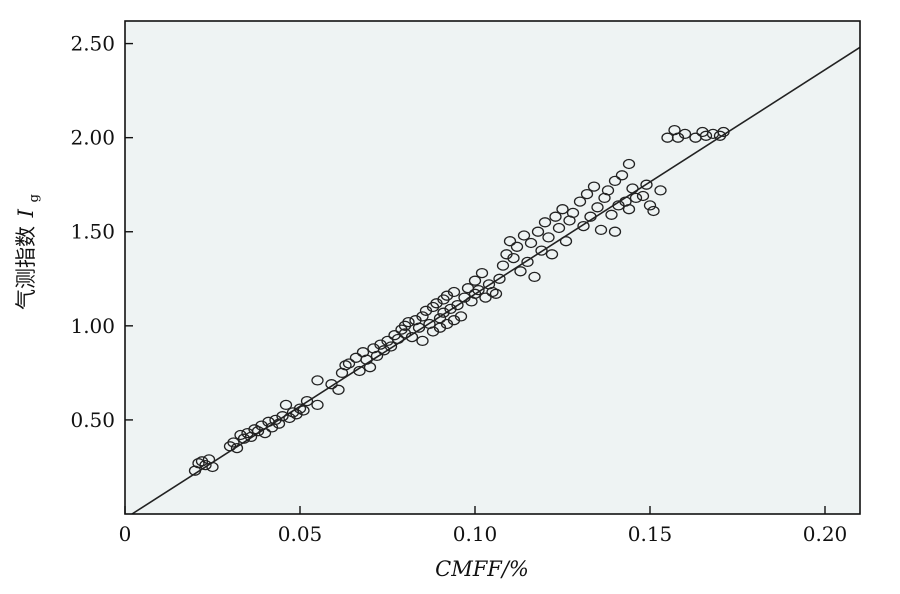  Describe the element at coordinates (650, 534) in the screenshot. I see `x-tick-label: 0.15` at that location.